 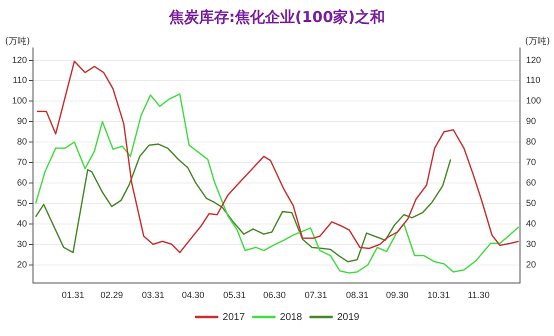 What do you see at coordinates (21, 264) in the screenshot?
I see `y-tick-label: 20` at bounding box center [21, 264].